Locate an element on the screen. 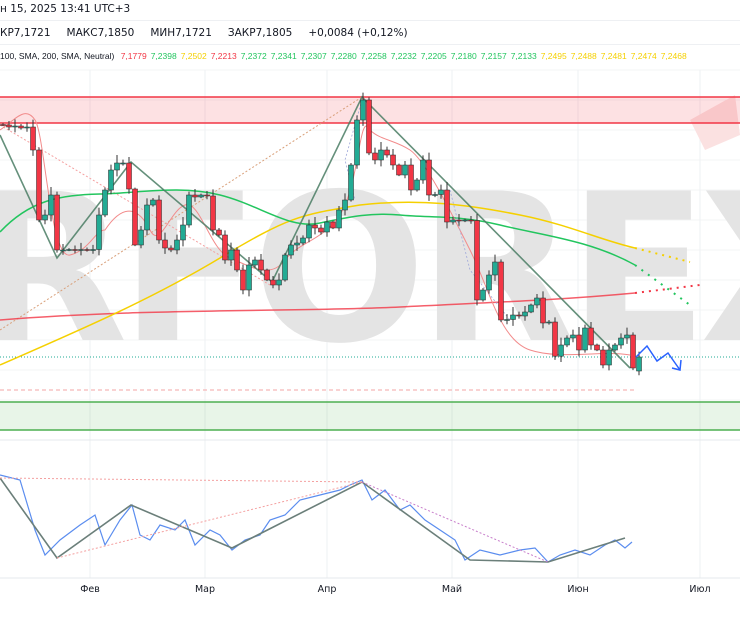 Image resolution: width=740 pixels, height=620 pixels. indicator-value: 7,2180 is located at coordinates (463, 56).